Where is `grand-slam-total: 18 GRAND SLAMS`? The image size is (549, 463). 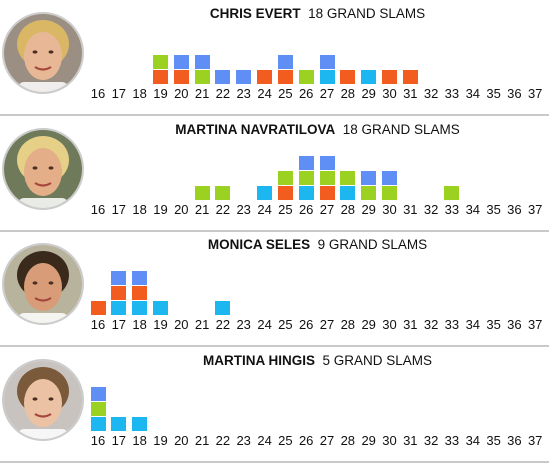
grand-slam-total: 18 GRAND SLAMS is located at coordinates (401, 129).